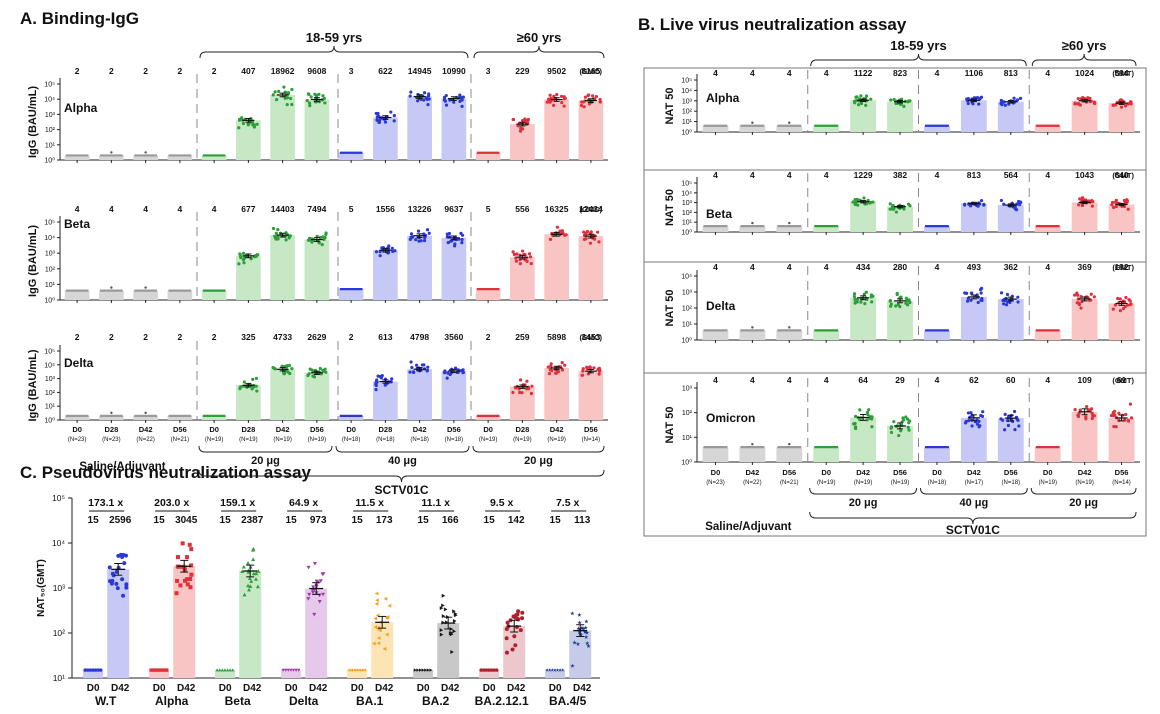 This screenshot has width=1160, height=714. I want to click on stat-value: 5898, so click(556, 337).